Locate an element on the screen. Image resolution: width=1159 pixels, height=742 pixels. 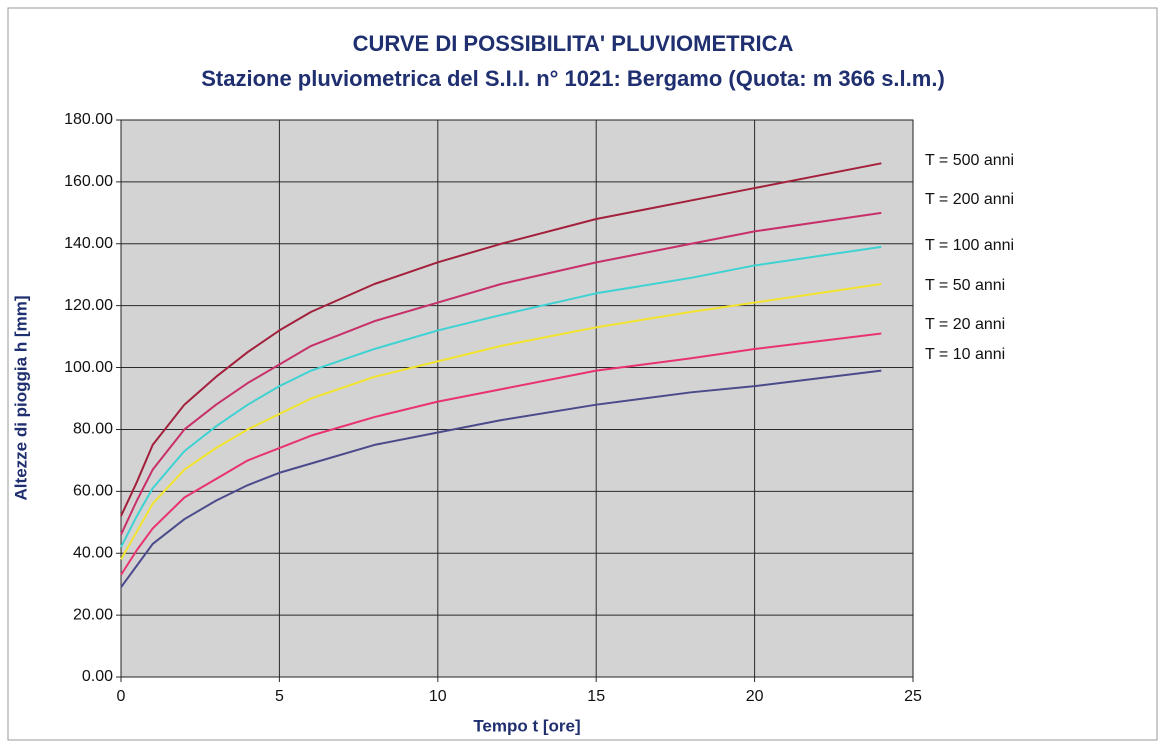
y-tick-label: 40.00 is located at coordinates (93, 552).